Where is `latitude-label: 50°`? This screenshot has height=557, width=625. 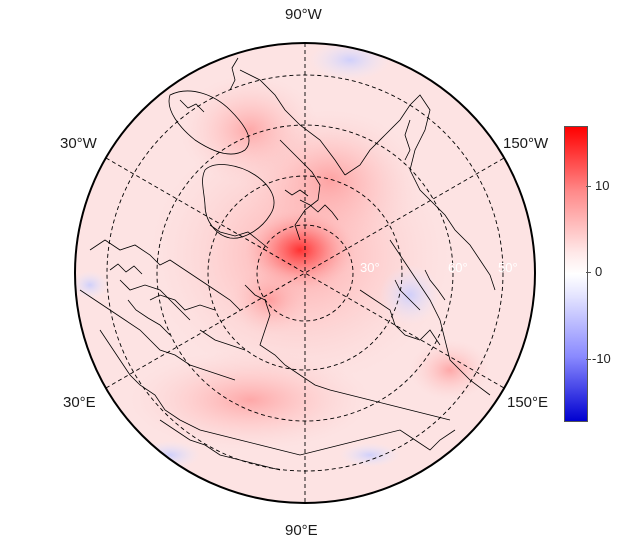 latitude-label: 50° is located at coordinates (508, 267).